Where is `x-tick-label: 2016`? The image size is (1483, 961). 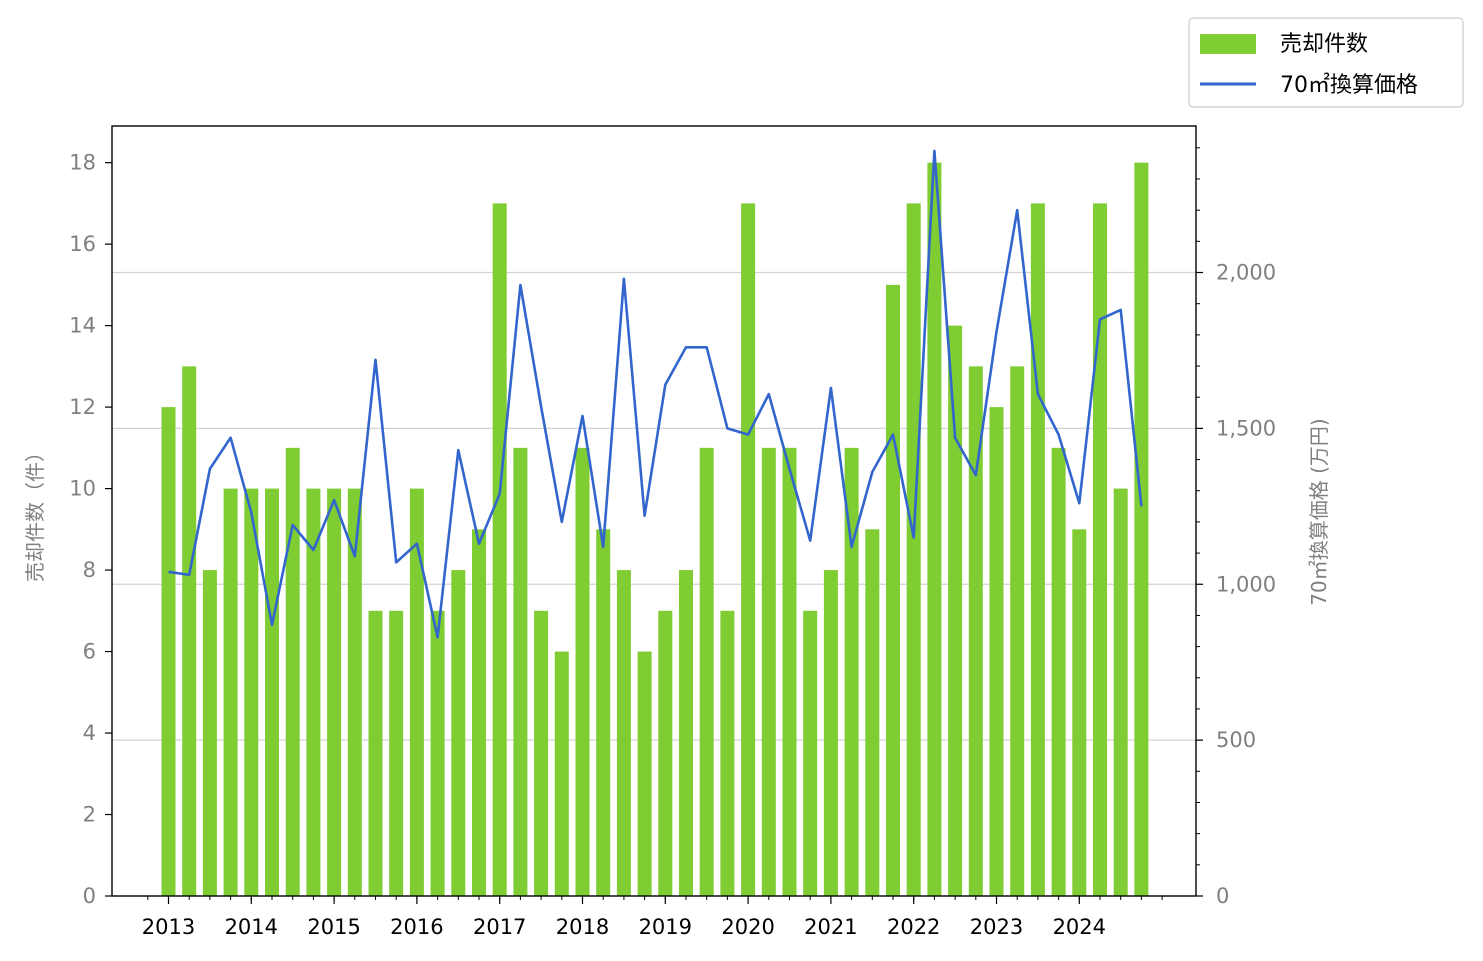
x-tick-label: 2016 is located at coordinates (416, 927).